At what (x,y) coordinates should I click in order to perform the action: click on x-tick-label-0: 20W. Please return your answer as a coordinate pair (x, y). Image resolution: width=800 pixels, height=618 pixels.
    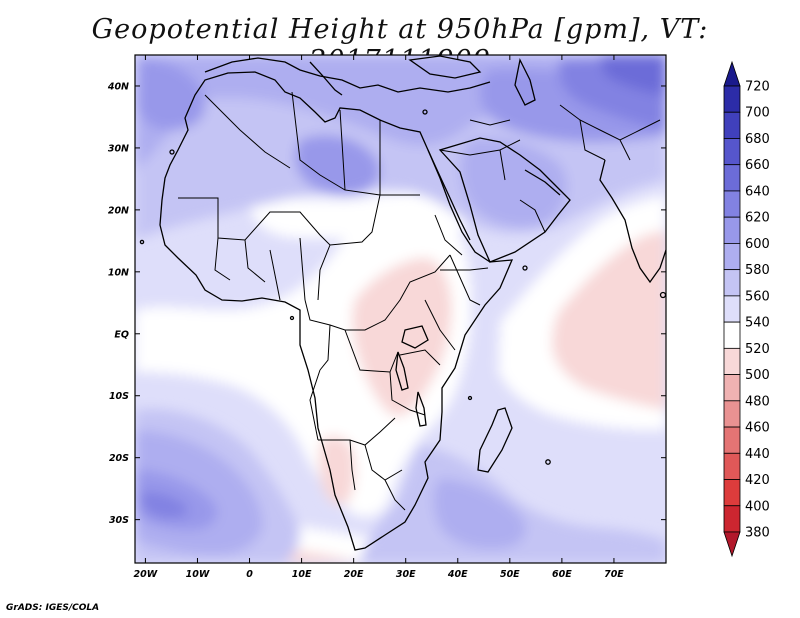
    Looking at the image, I should click on (146, 574).